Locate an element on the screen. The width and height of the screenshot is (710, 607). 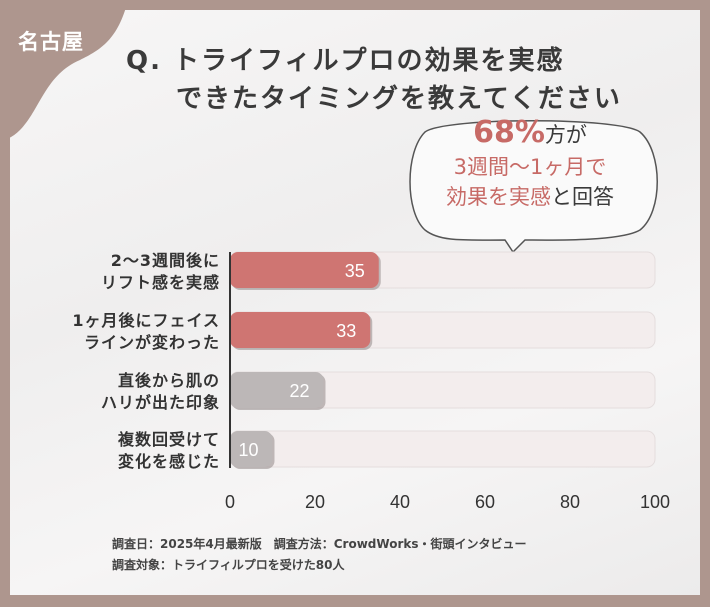
footnote-line2: 調査対象：トライフィルプロを受けた80人 is located at coordinates (228, 565).